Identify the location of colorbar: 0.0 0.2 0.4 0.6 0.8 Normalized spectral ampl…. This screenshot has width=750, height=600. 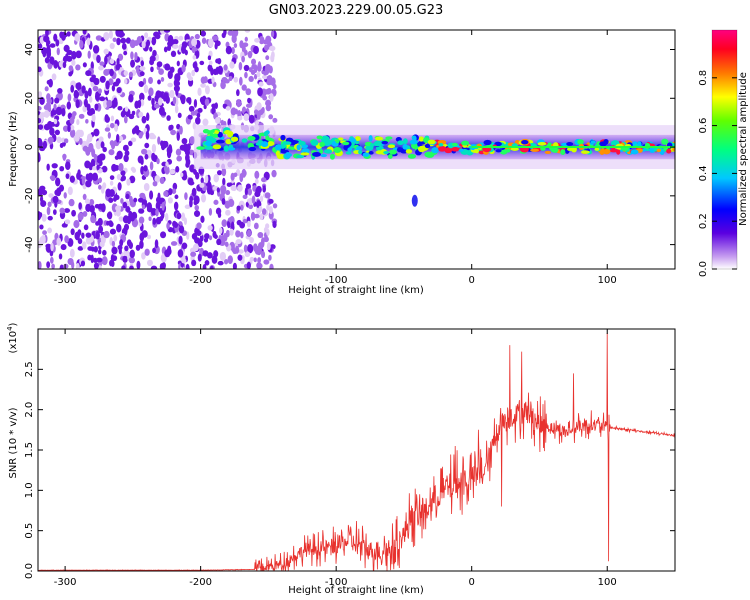
(723, 153).